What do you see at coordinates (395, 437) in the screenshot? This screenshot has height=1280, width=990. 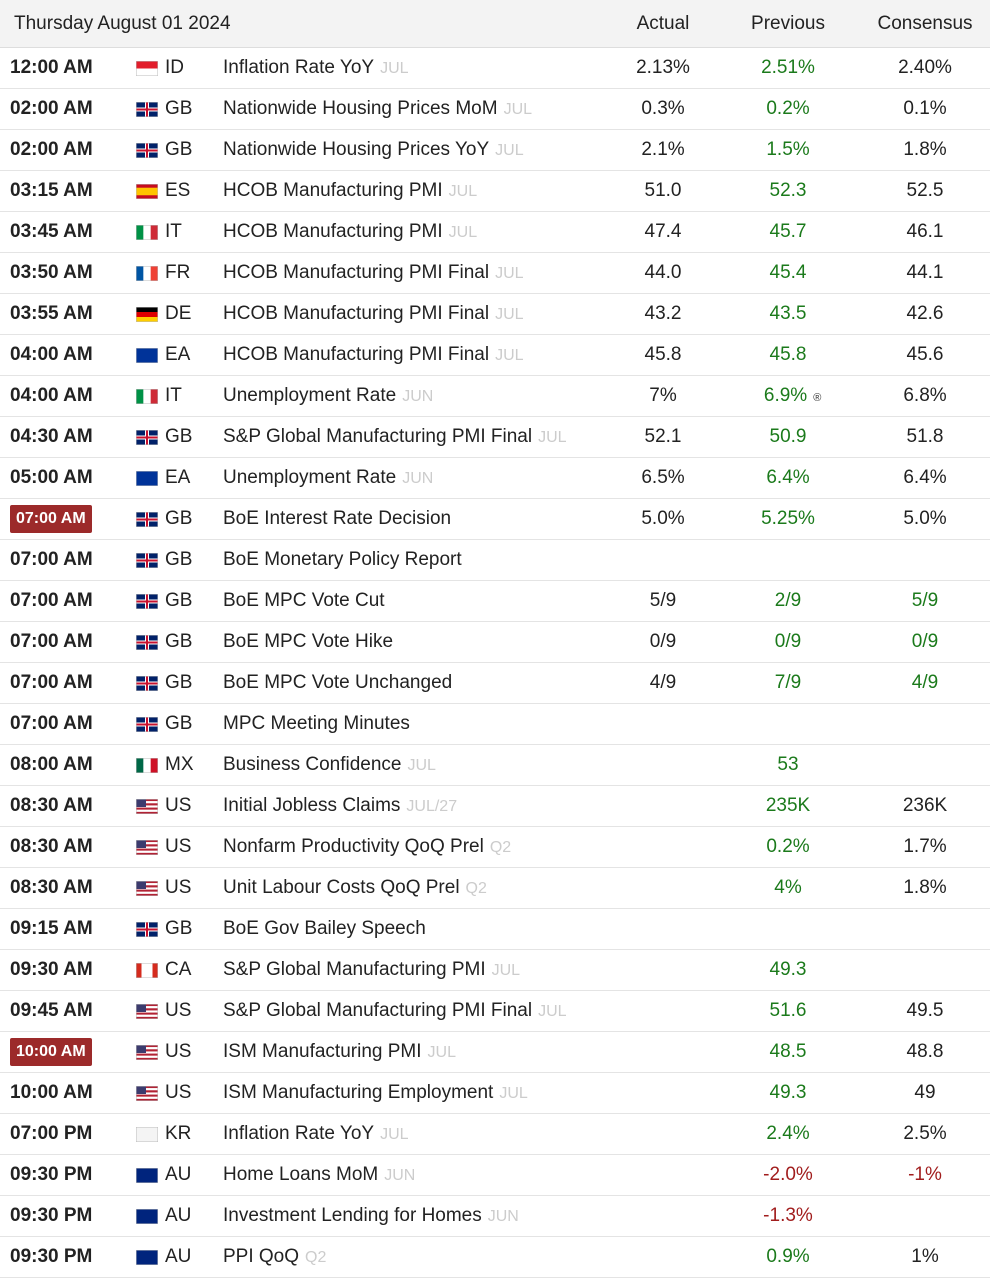 I see `event-cell: S&P Global Manufacturing PMI Final JUL` at bounding box center [395, 437].